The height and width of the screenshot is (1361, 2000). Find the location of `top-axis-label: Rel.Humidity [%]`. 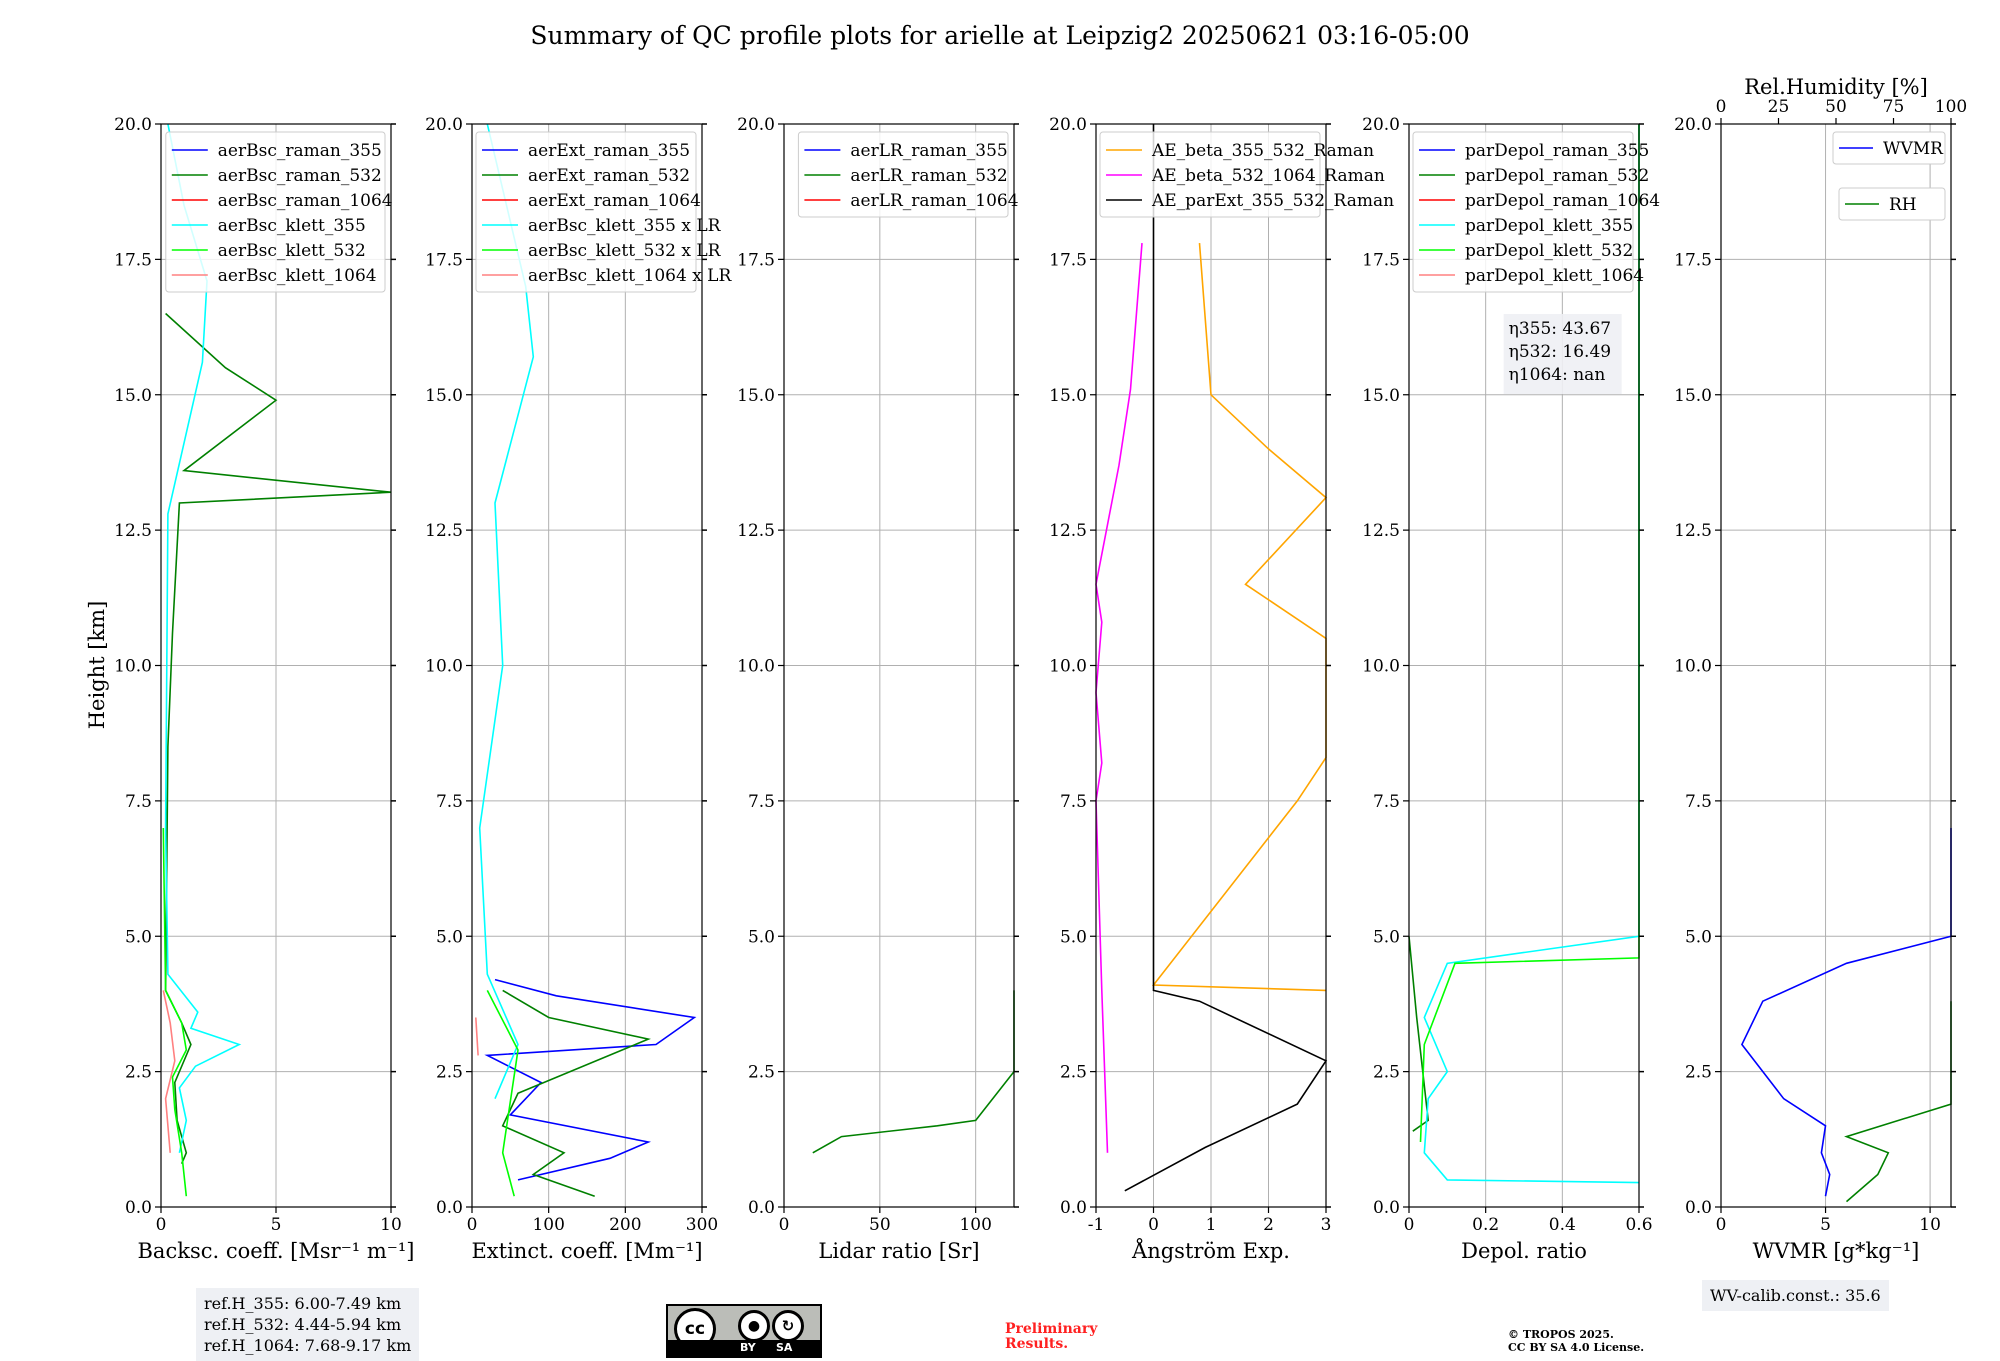

top-axis-label: Rel.Humidity [%] is located at coordinates (1836, 87).